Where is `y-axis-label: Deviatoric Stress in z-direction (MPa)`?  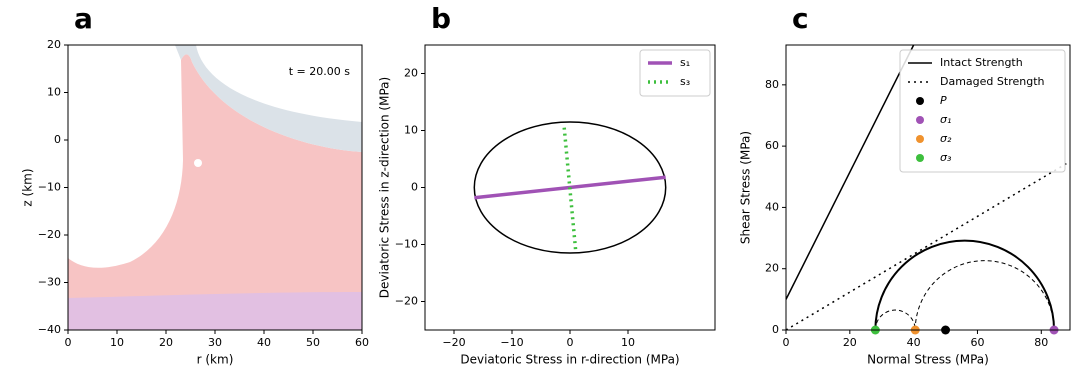
y-axis-label: Deviatoric Stress in z-direction (MPa) is located at coordinates (385, 187).